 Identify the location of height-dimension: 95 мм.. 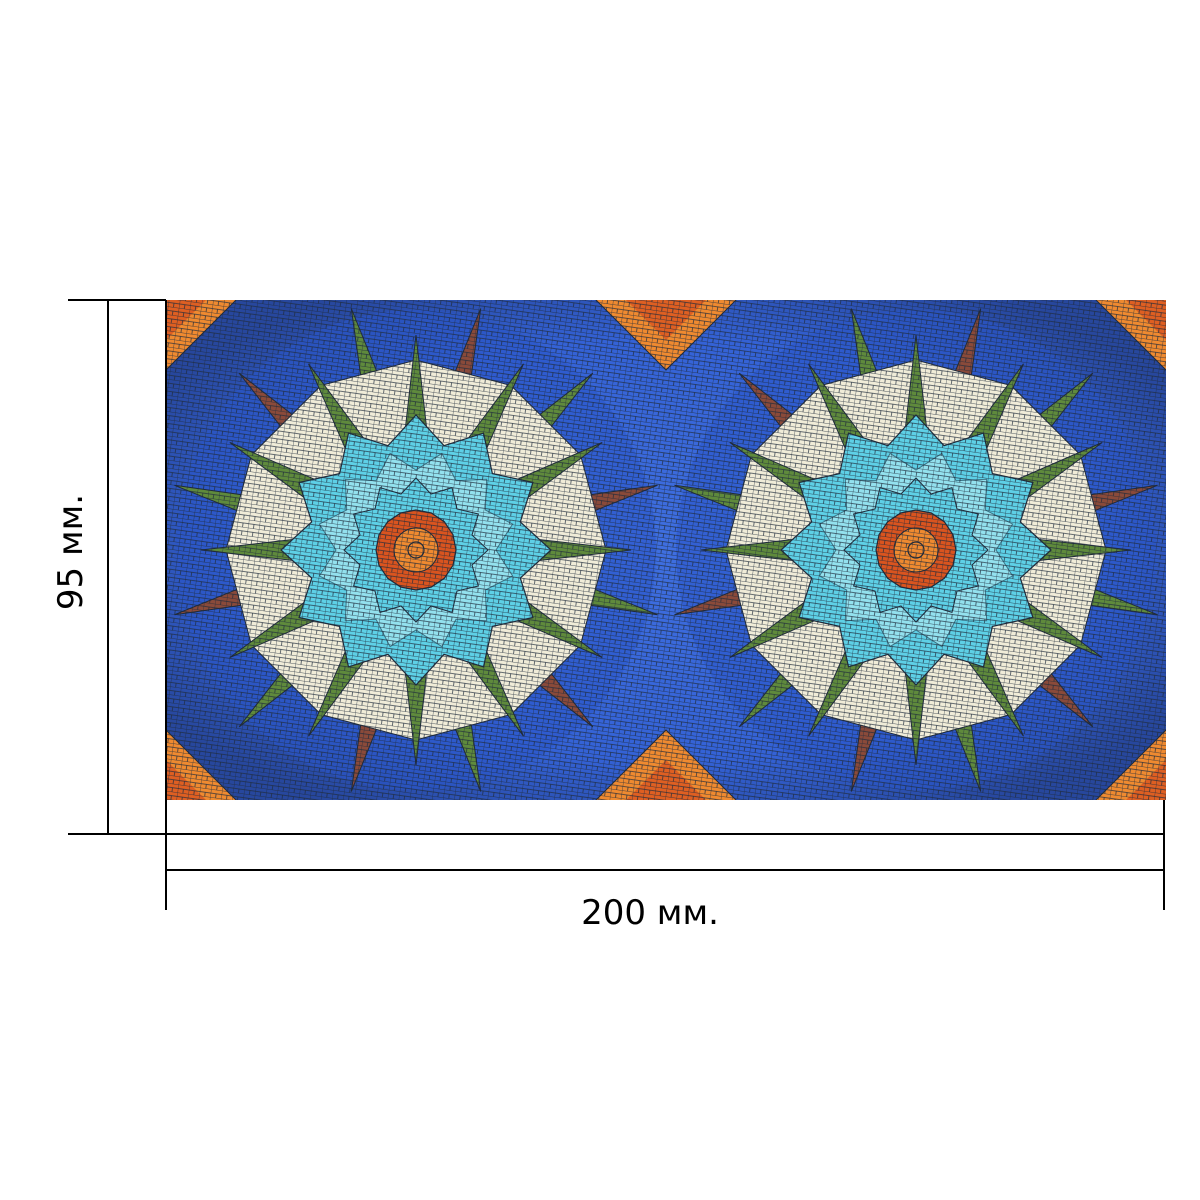
(109, 604).